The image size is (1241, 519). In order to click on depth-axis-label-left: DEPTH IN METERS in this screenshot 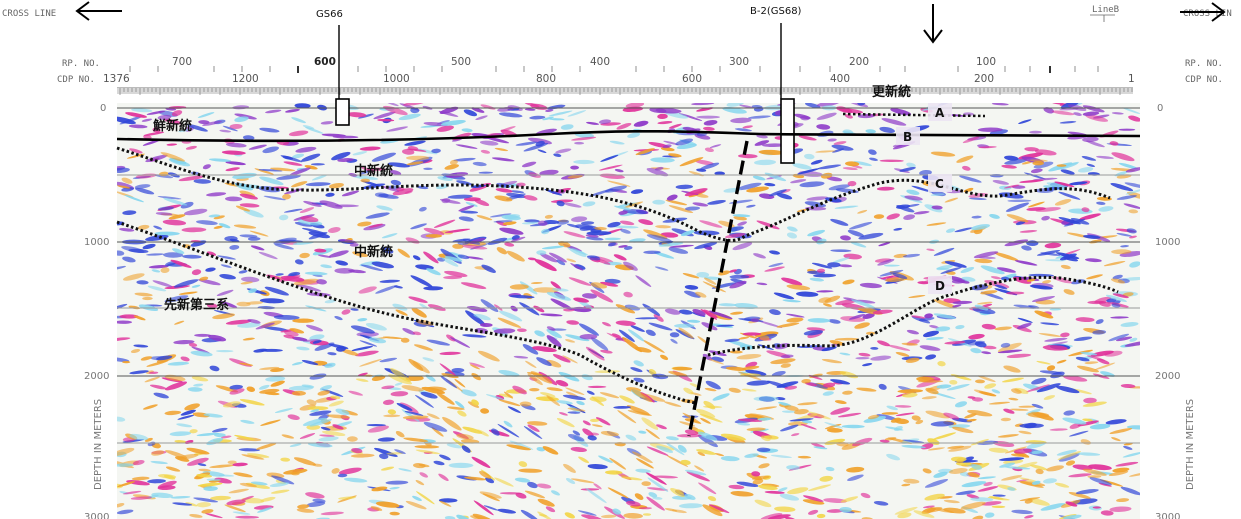, I will do `click(98, 444)`.